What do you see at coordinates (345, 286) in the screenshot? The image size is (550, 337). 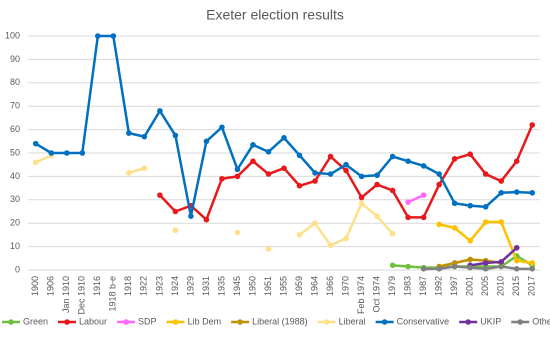 I see `x-tick-label: 1970` at bounding box center [345, 286].